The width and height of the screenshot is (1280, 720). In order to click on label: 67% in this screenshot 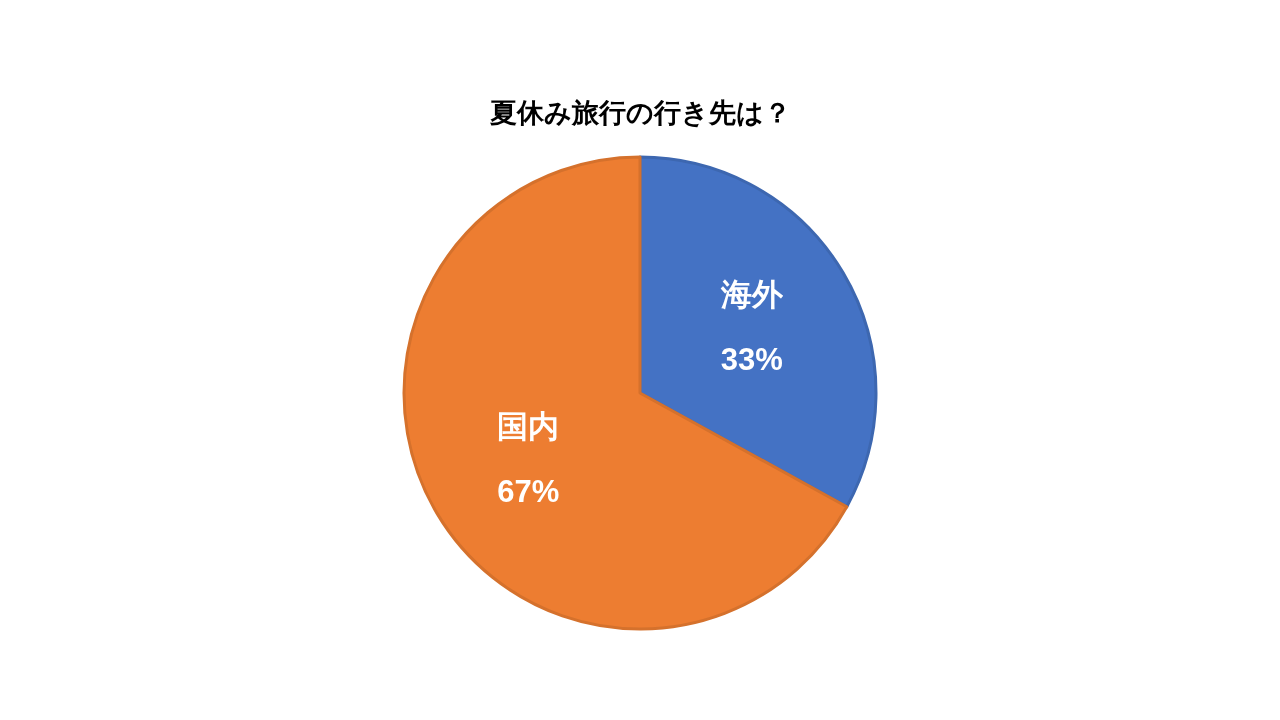, I will do `click(528, 492)`.